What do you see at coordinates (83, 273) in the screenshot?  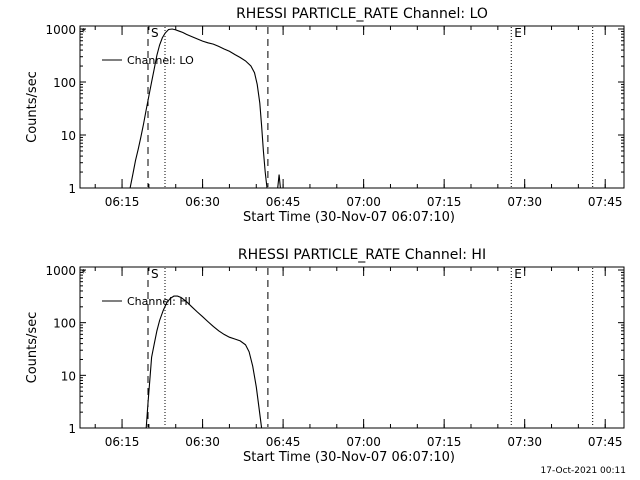 I see `p1-corner-asterisk: *` at bounding box center [83, 273].